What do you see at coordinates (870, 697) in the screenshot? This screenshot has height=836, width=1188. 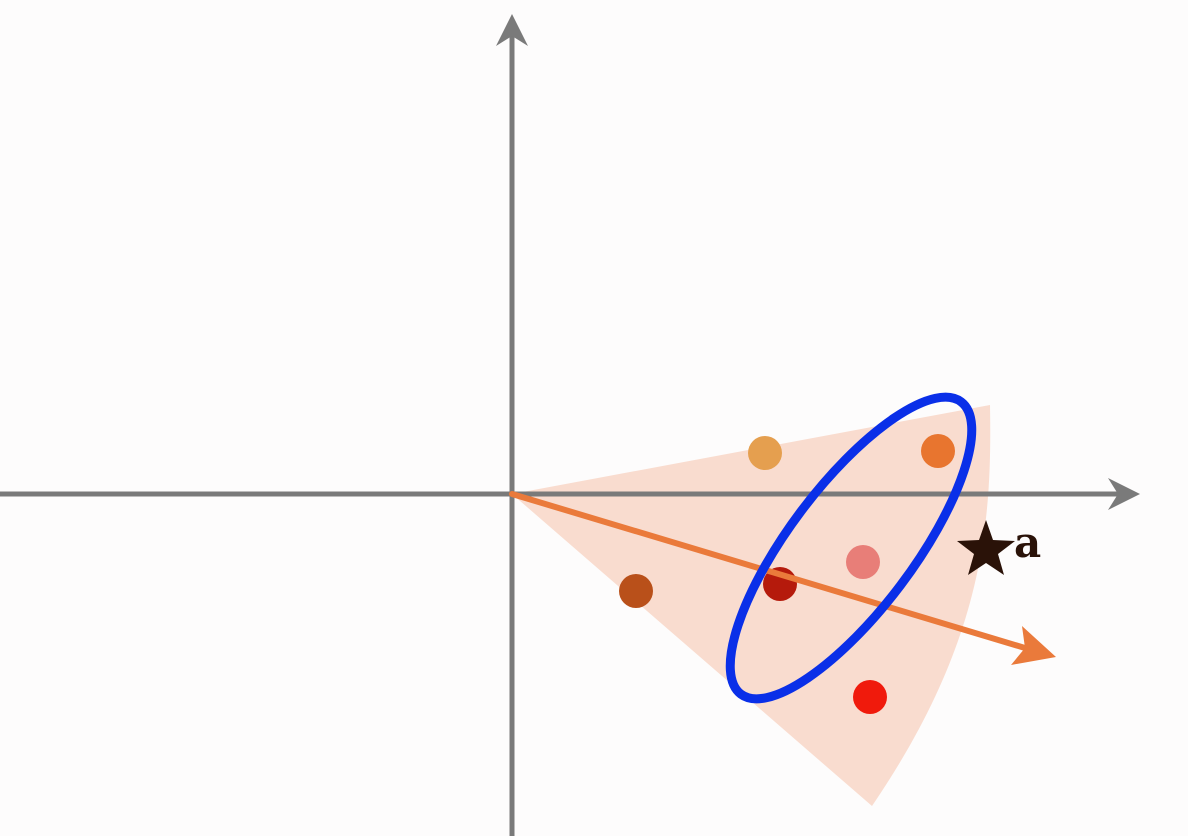 I see `point-red` at bounding box center [870, 697].